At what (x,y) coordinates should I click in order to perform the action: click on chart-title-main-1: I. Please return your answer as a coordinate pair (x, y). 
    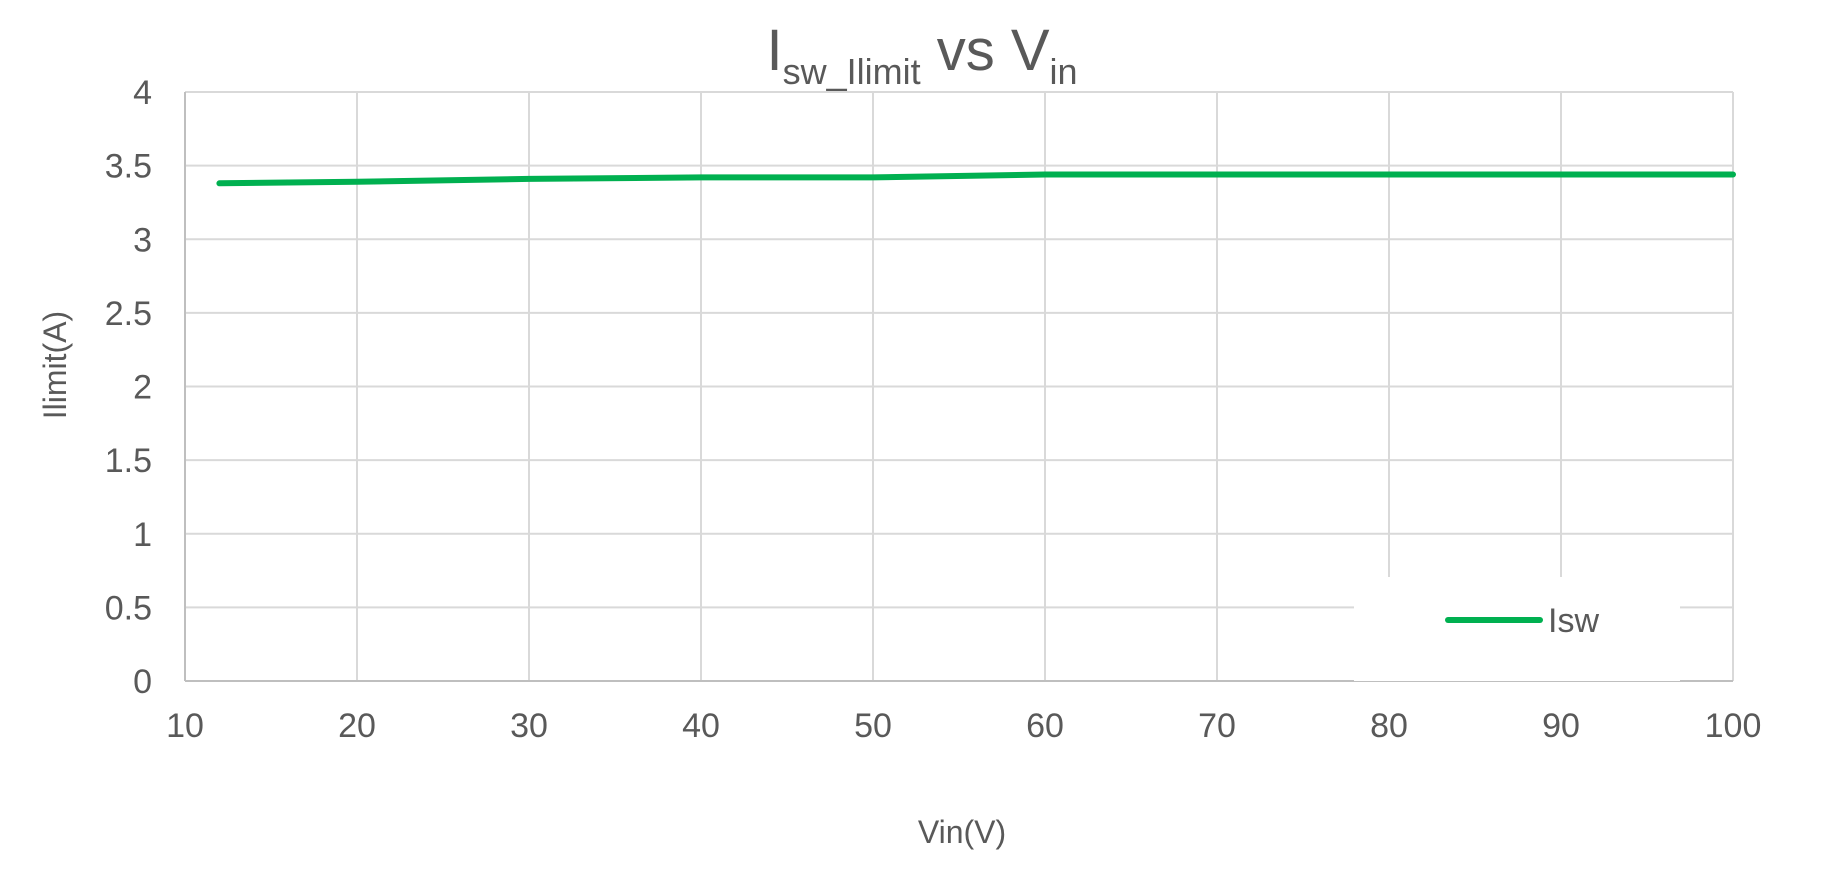
    Looking at the image, I should click on (774, 50).